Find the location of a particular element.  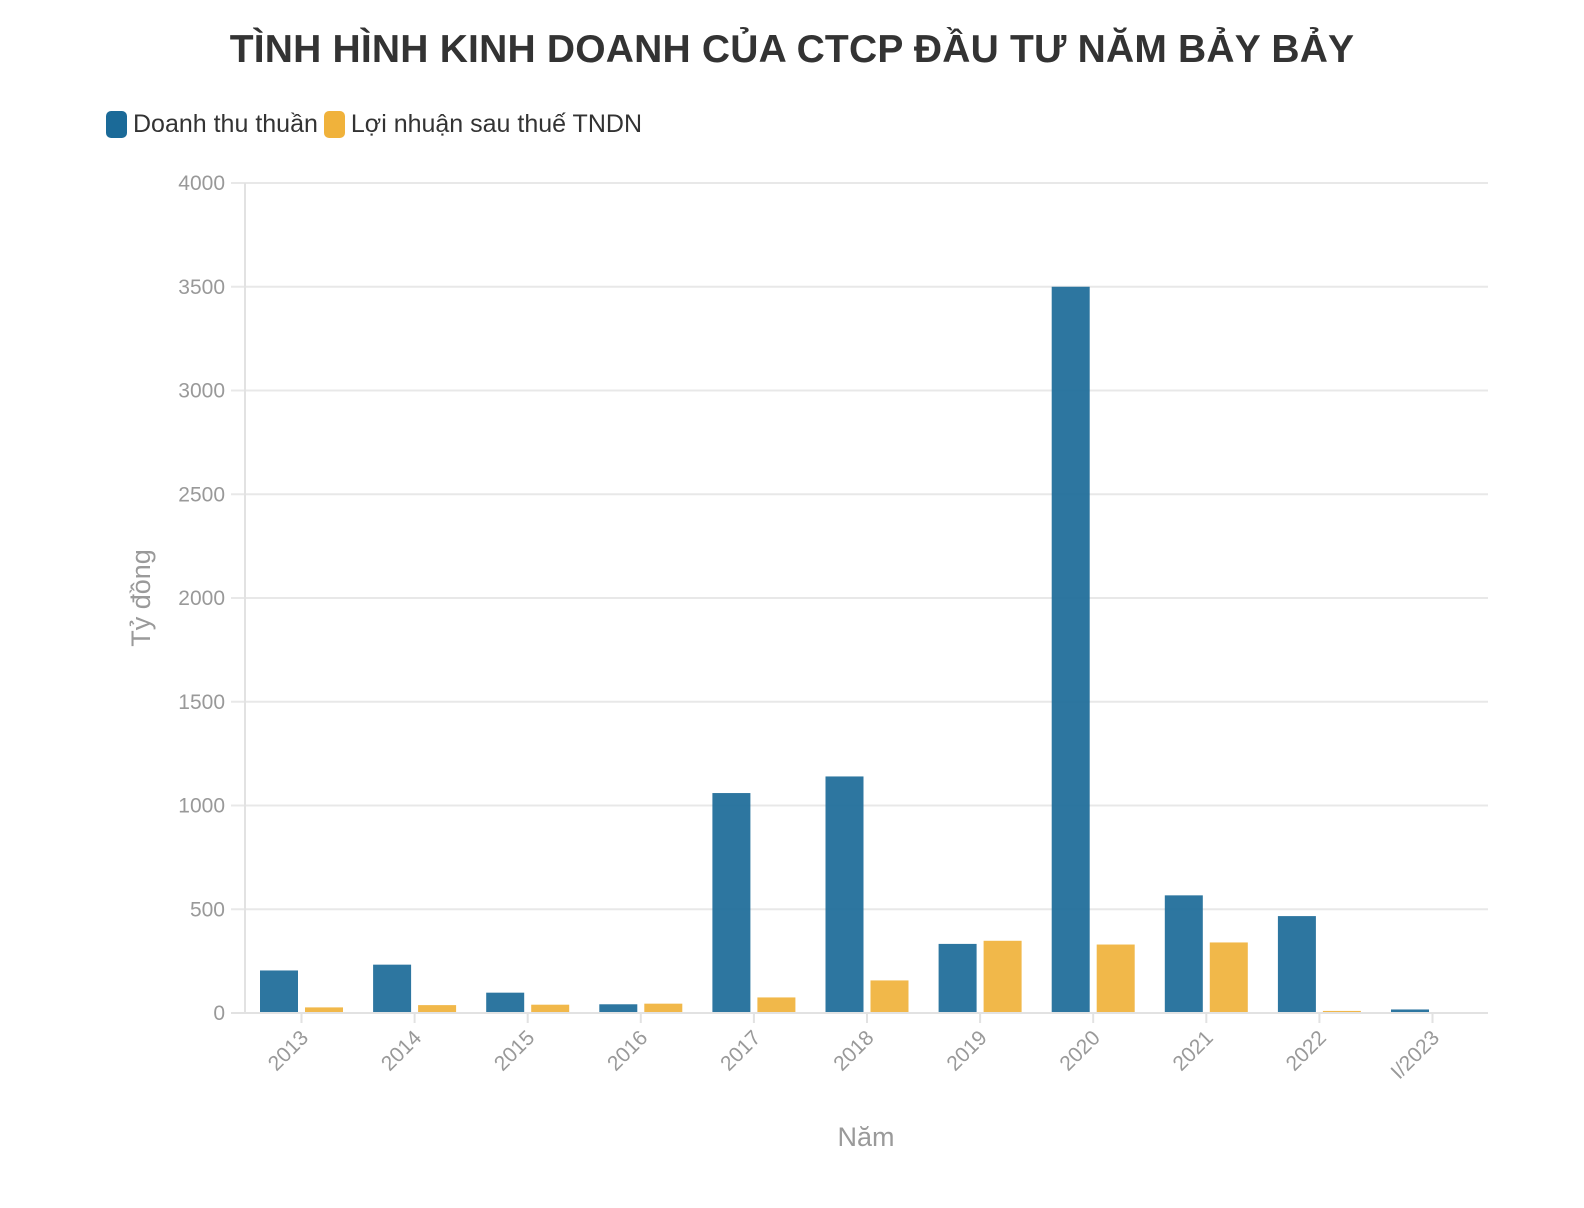

x-tick-label: 2022 is located at coordinates (1306, 1050).